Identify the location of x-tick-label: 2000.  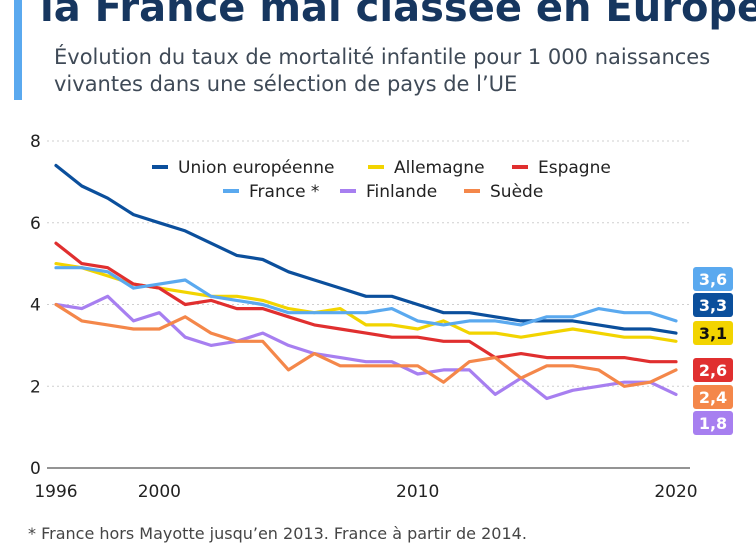
(159, 492).